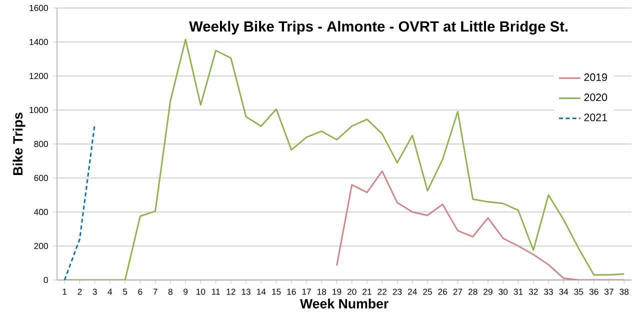  What do you see at coordinates (533, 291) in the screenshot?
I see `x-tick-label: 32` at bounding box center [533, 291].